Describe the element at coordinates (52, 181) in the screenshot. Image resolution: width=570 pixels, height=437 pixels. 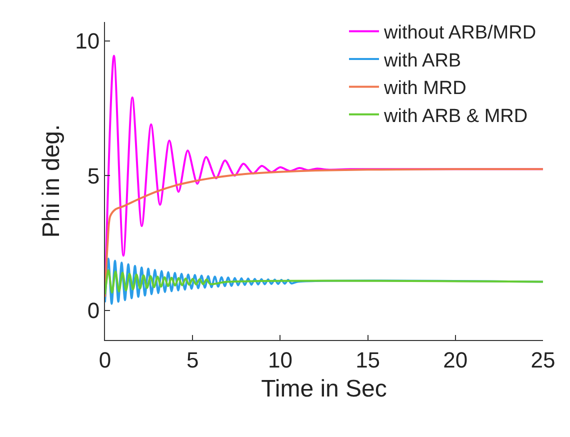
I see `y-axis-title: Phi in deg.` at that location.